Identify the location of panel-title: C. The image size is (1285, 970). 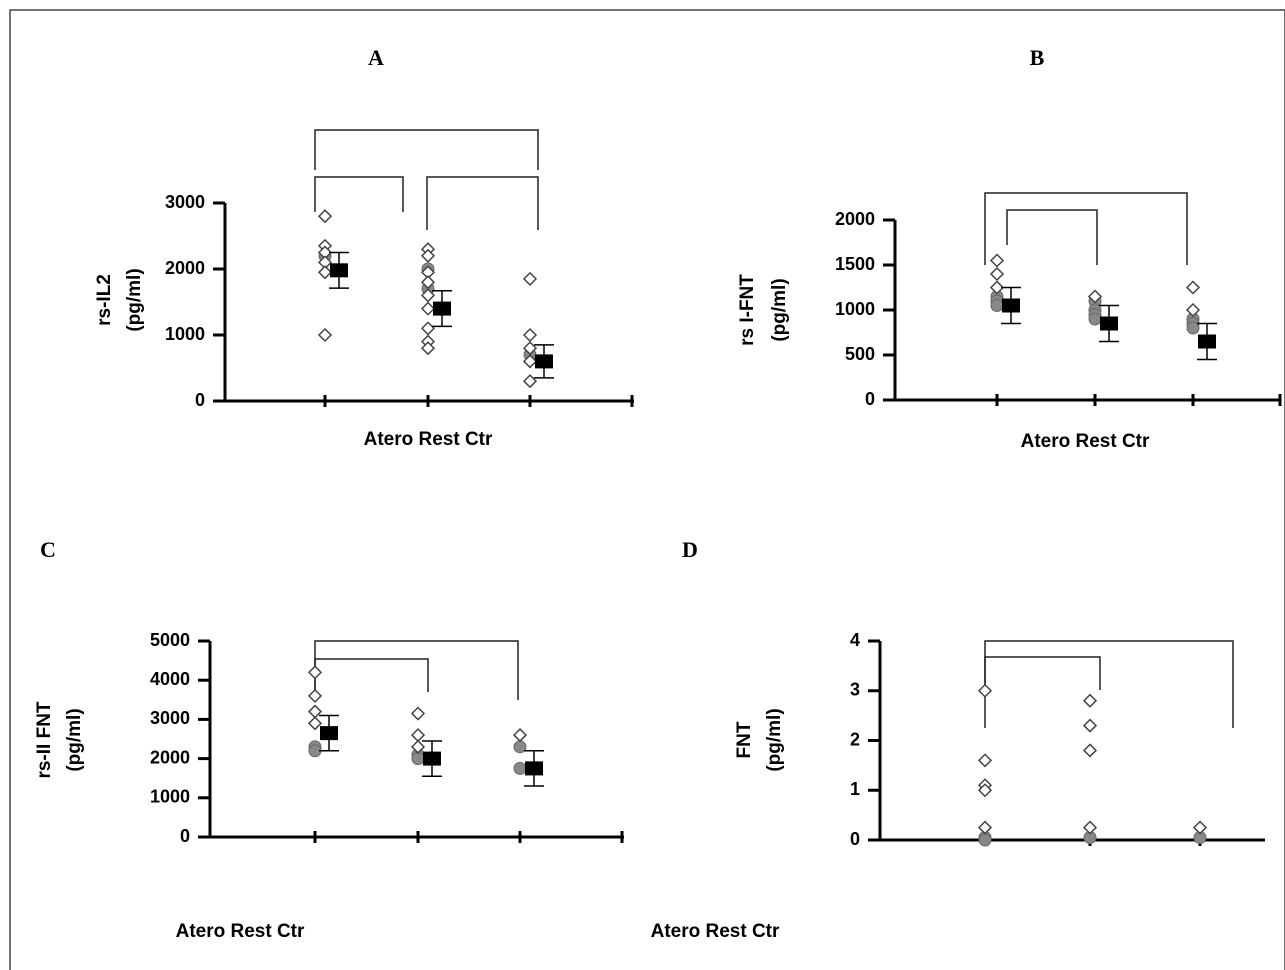
(48, 549).